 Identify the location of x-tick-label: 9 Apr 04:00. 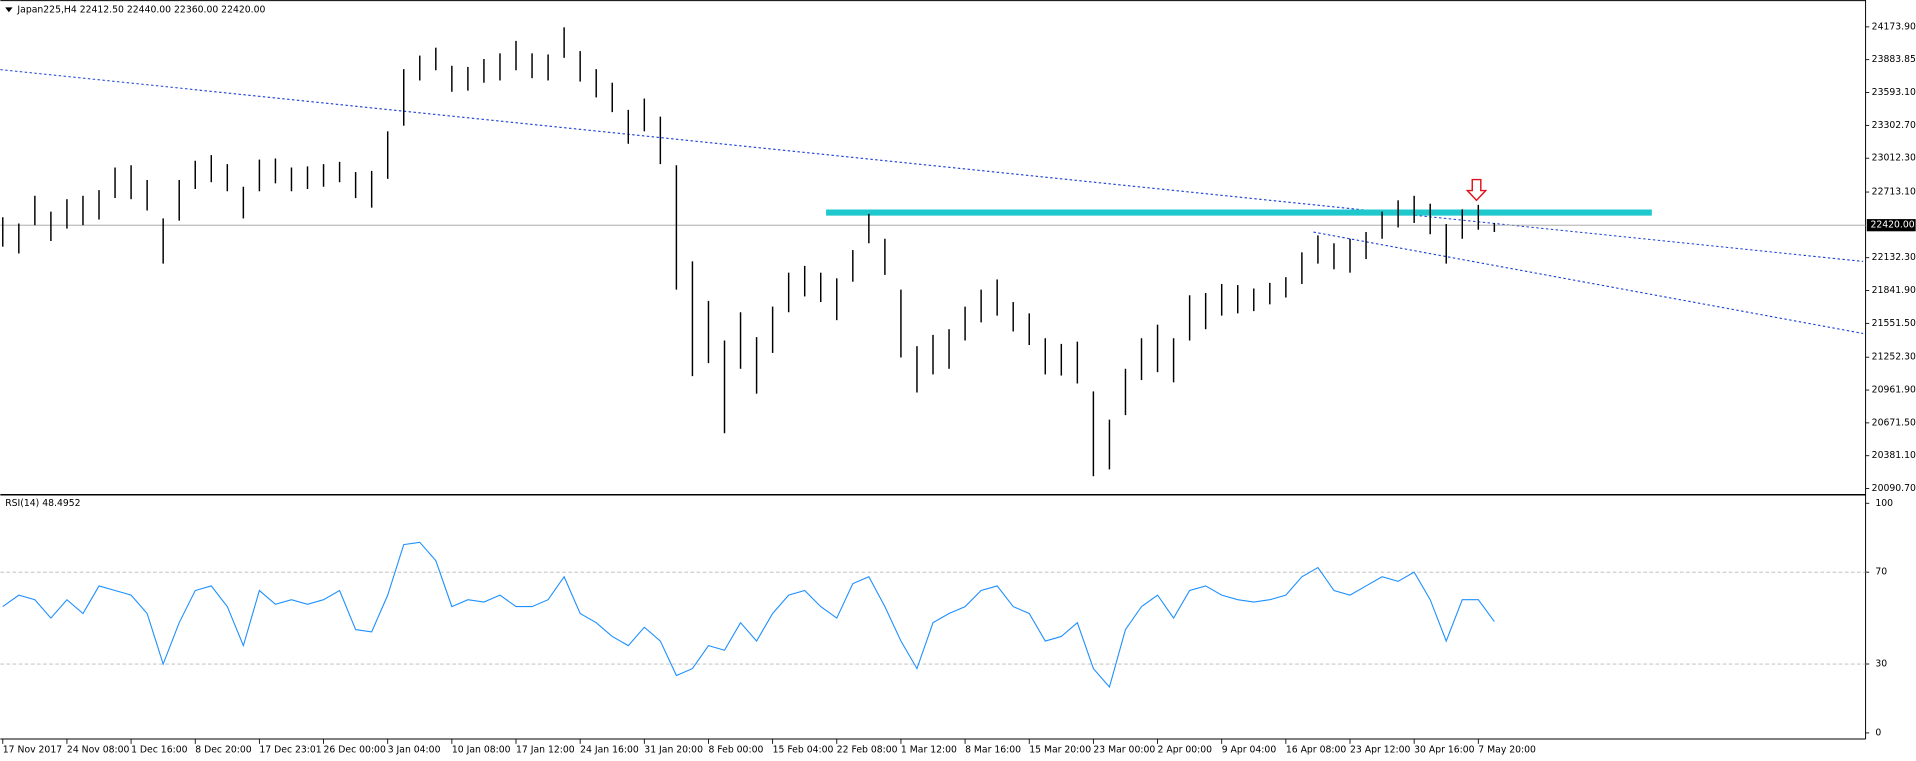
(1249, 750).